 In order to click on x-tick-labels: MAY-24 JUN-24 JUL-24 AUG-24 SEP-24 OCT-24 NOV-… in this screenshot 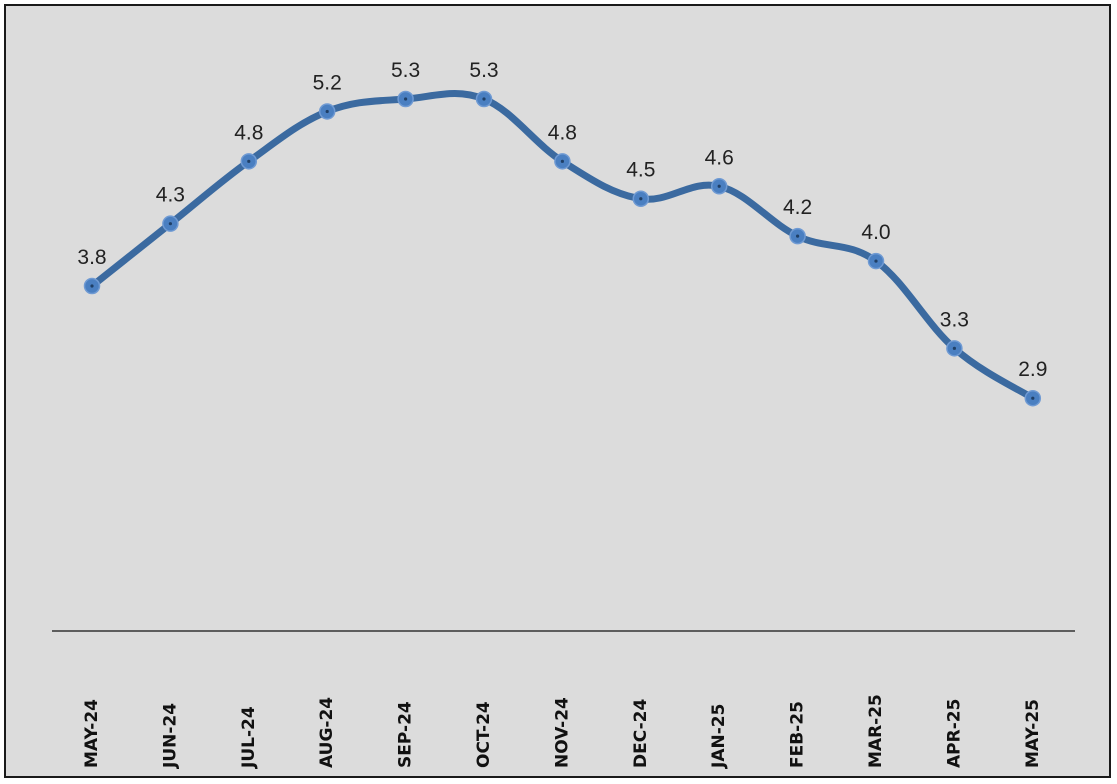, I will do `click(562, 731)`.